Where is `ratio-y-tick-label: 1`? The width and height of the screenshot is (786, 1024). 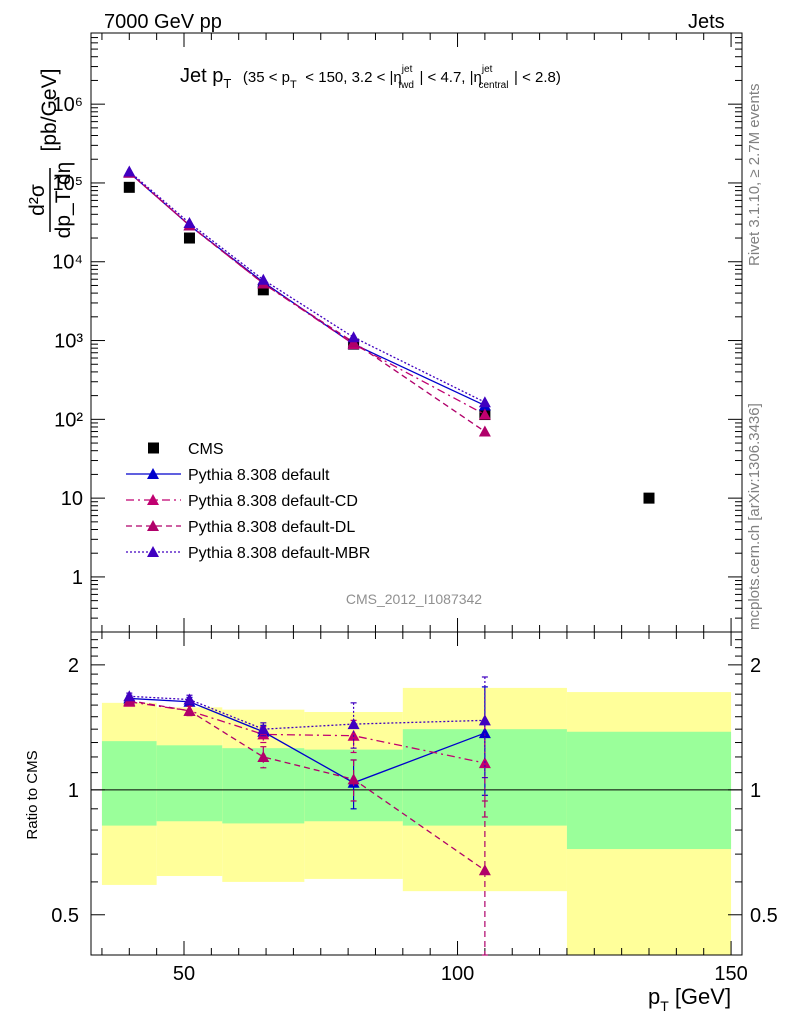 ratio-y-tick-label: 1 is located at coordinates (73, 791).